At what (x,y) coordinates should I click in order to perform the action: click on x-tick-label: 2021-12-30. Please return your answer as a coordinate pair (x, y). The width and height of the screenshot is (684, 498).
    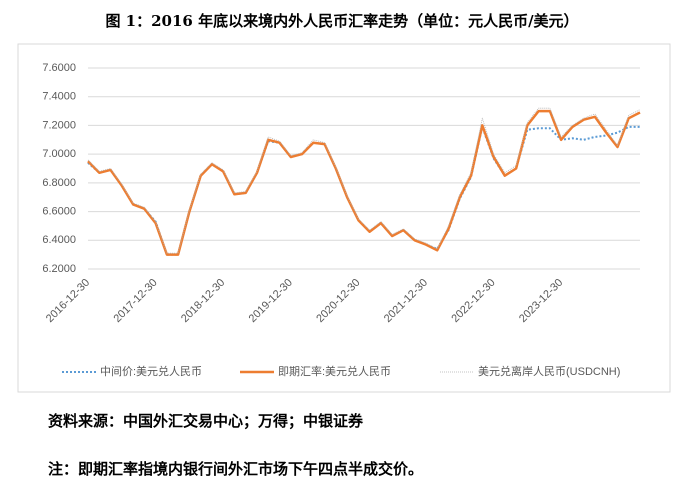
    Looking at the image, I should click on (406, 301).